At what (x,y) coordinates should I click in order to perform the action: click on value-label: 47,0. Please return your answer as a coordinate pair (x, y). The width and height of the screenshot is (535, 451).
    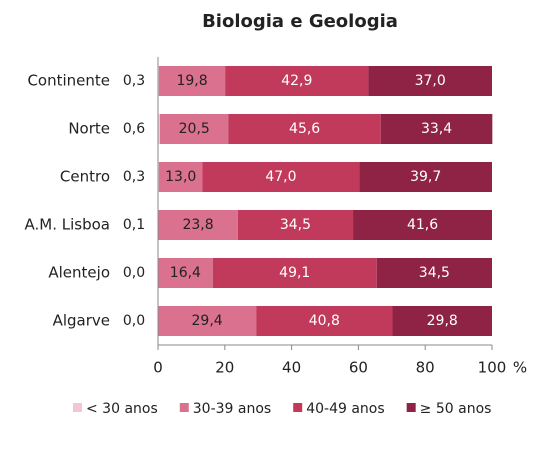
    Looking at the image, I should click on (280, 177).